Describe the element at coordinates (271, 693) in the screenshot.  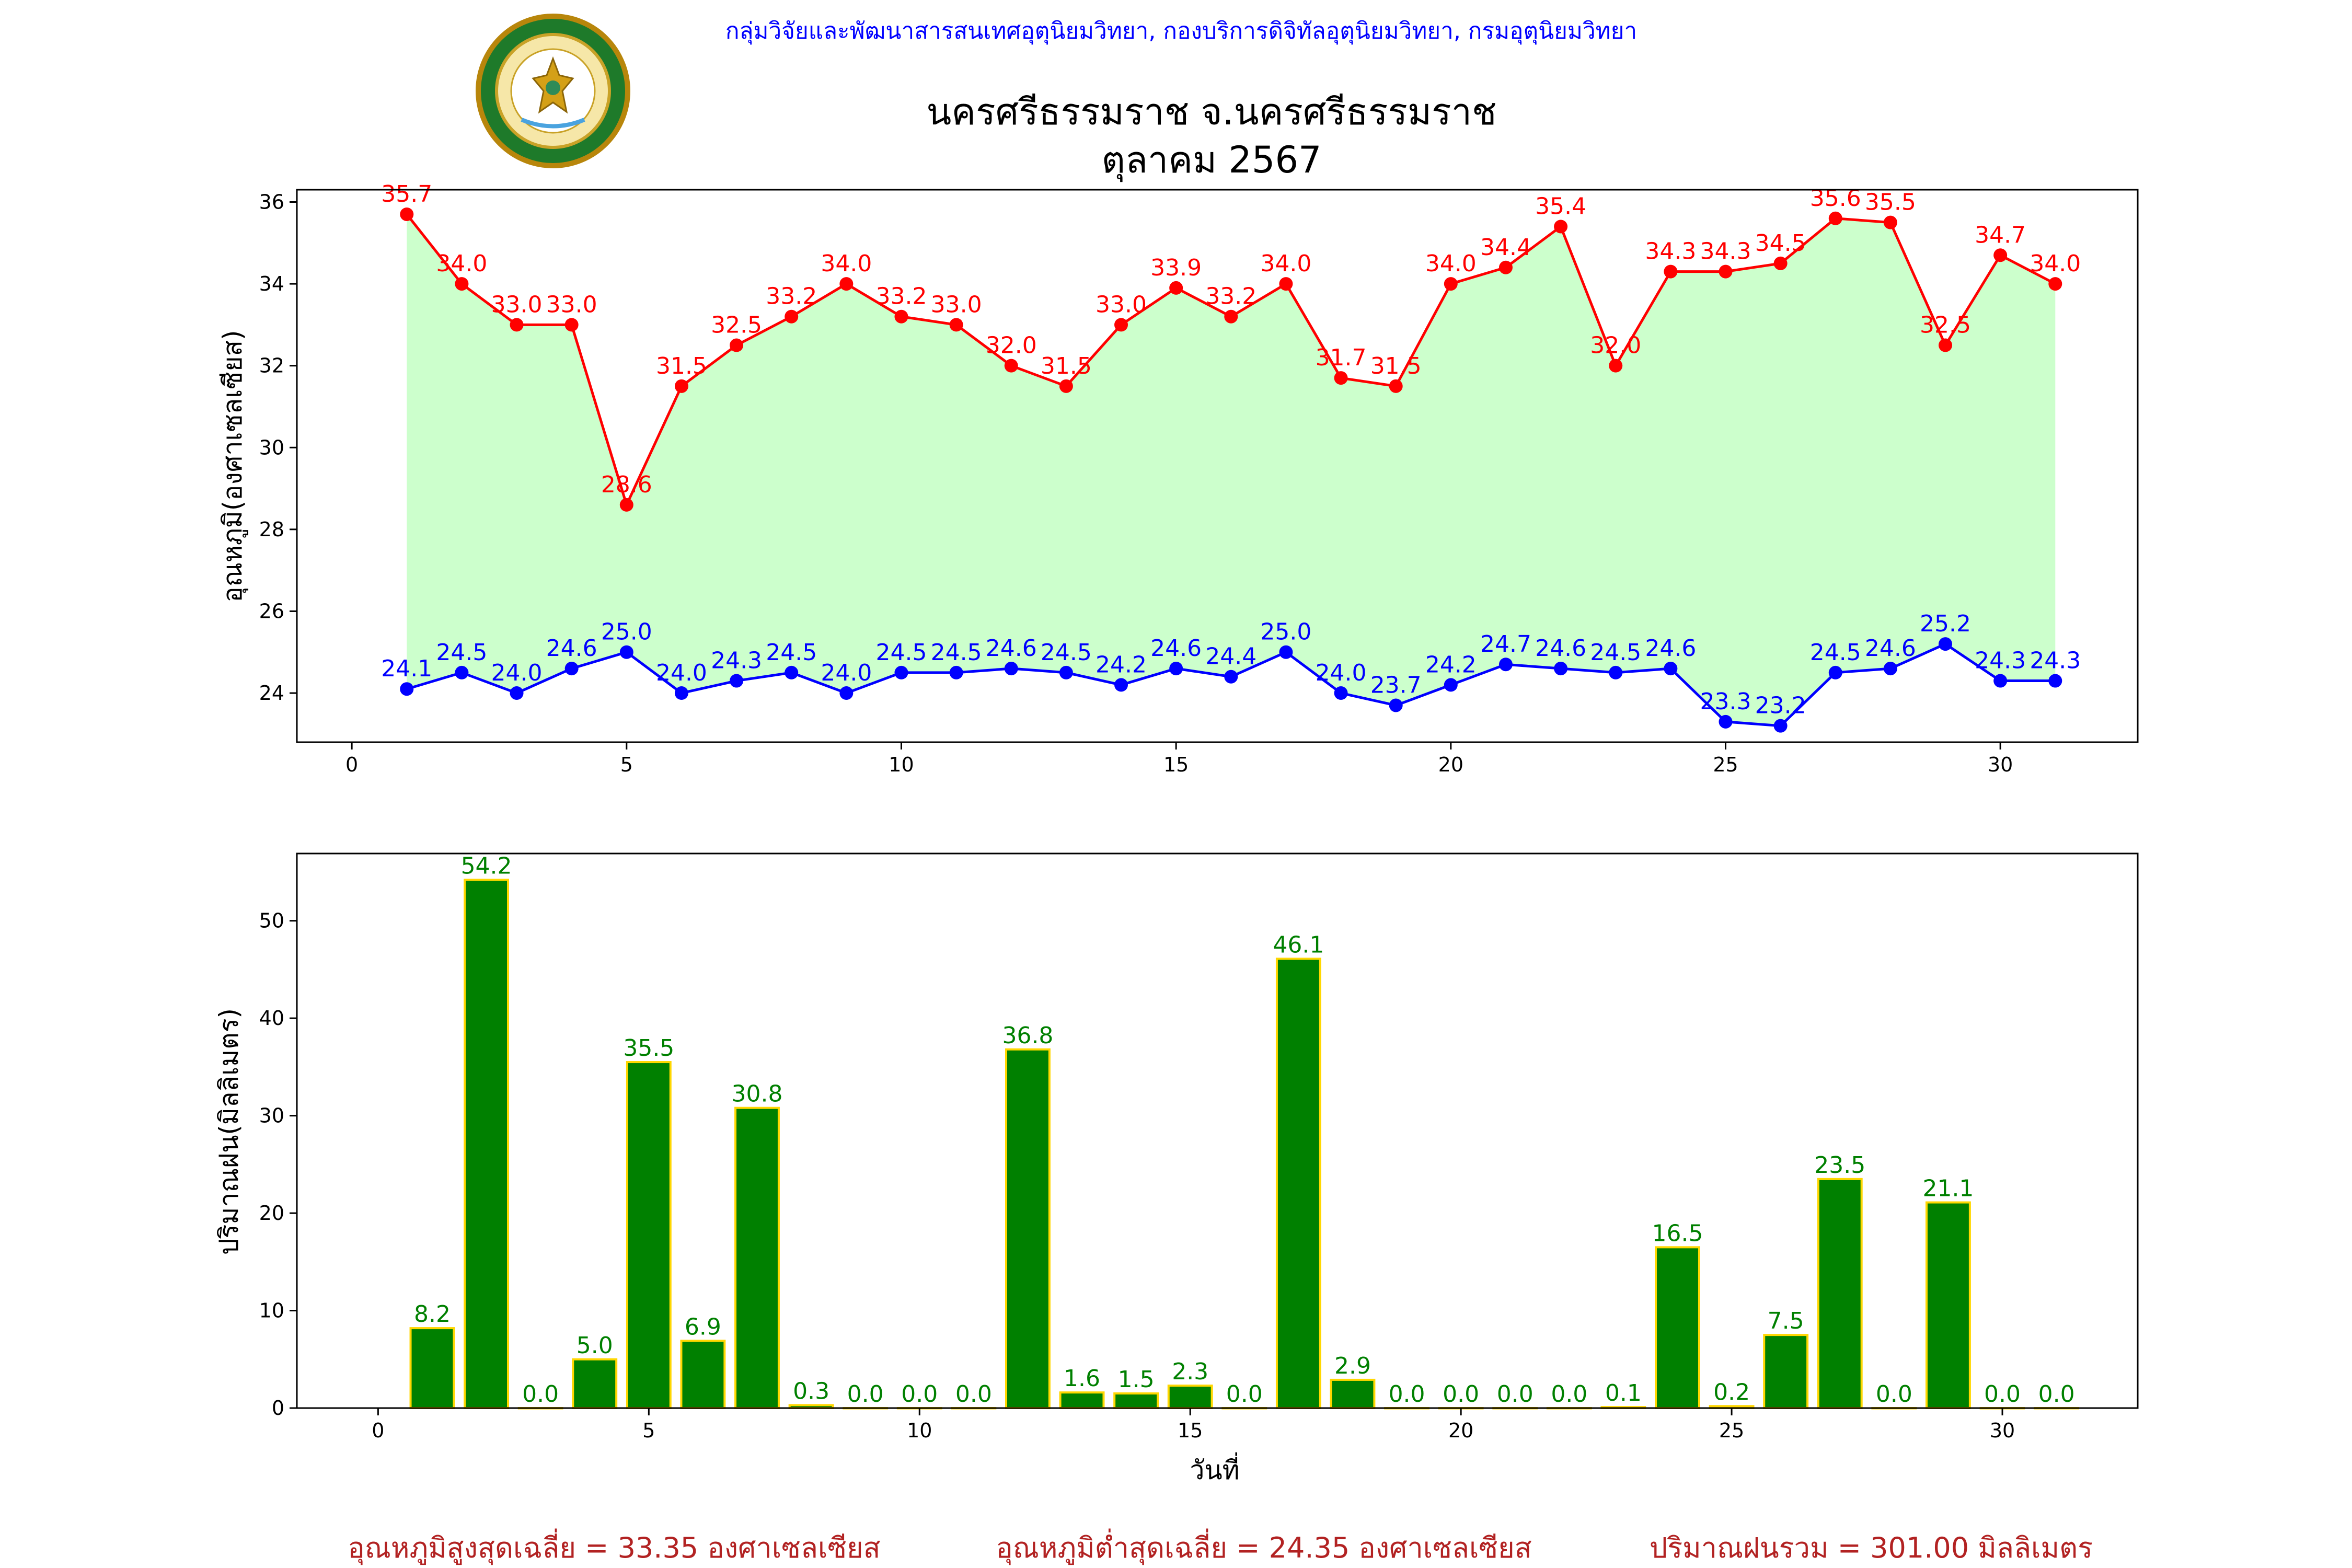
I see `temperature-y-tick-label: 24` at that location.